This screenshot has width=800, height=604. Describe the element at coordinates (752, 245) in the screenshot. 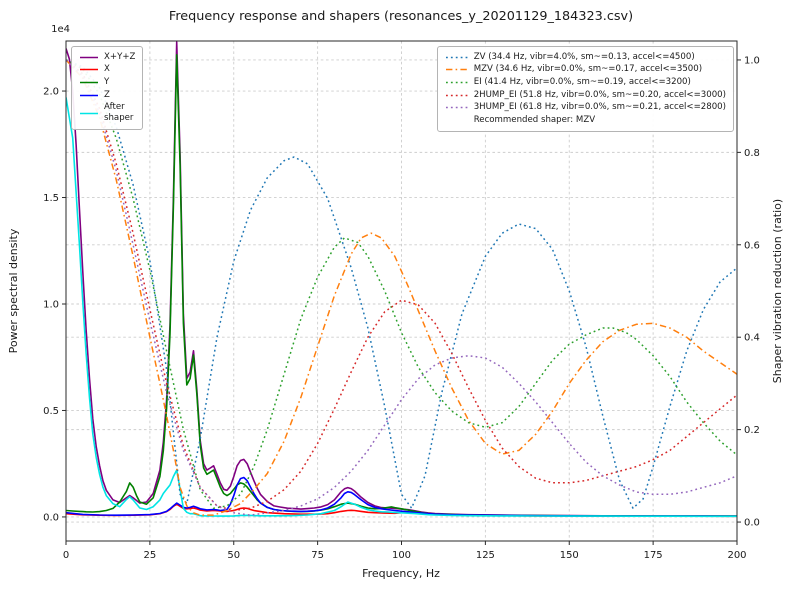

I see `y-right-tick-label: 0.6` at that location.